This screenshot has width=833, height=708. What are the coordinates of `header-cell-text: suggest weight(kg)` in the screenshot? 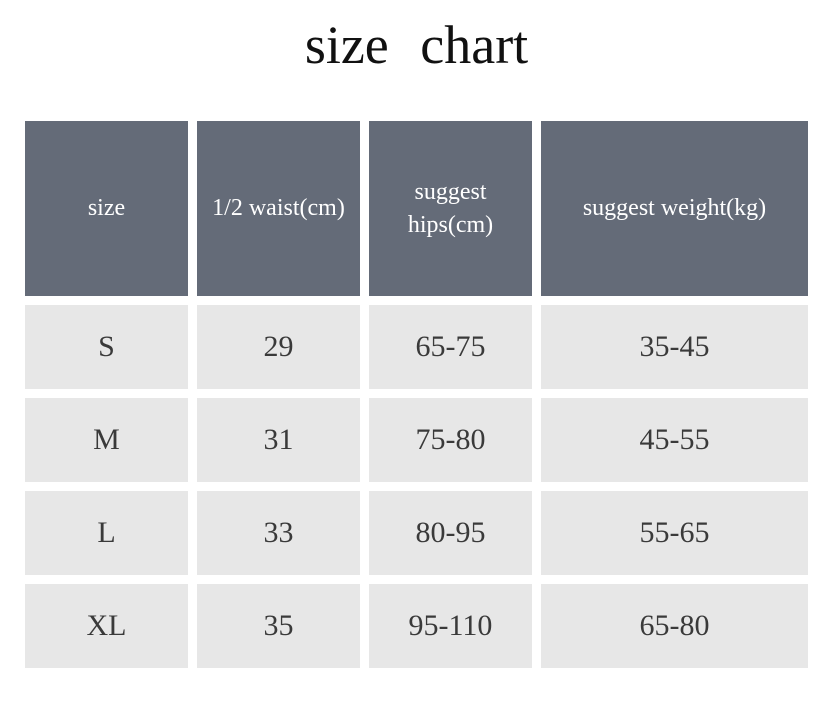 It's located at (674, 208).